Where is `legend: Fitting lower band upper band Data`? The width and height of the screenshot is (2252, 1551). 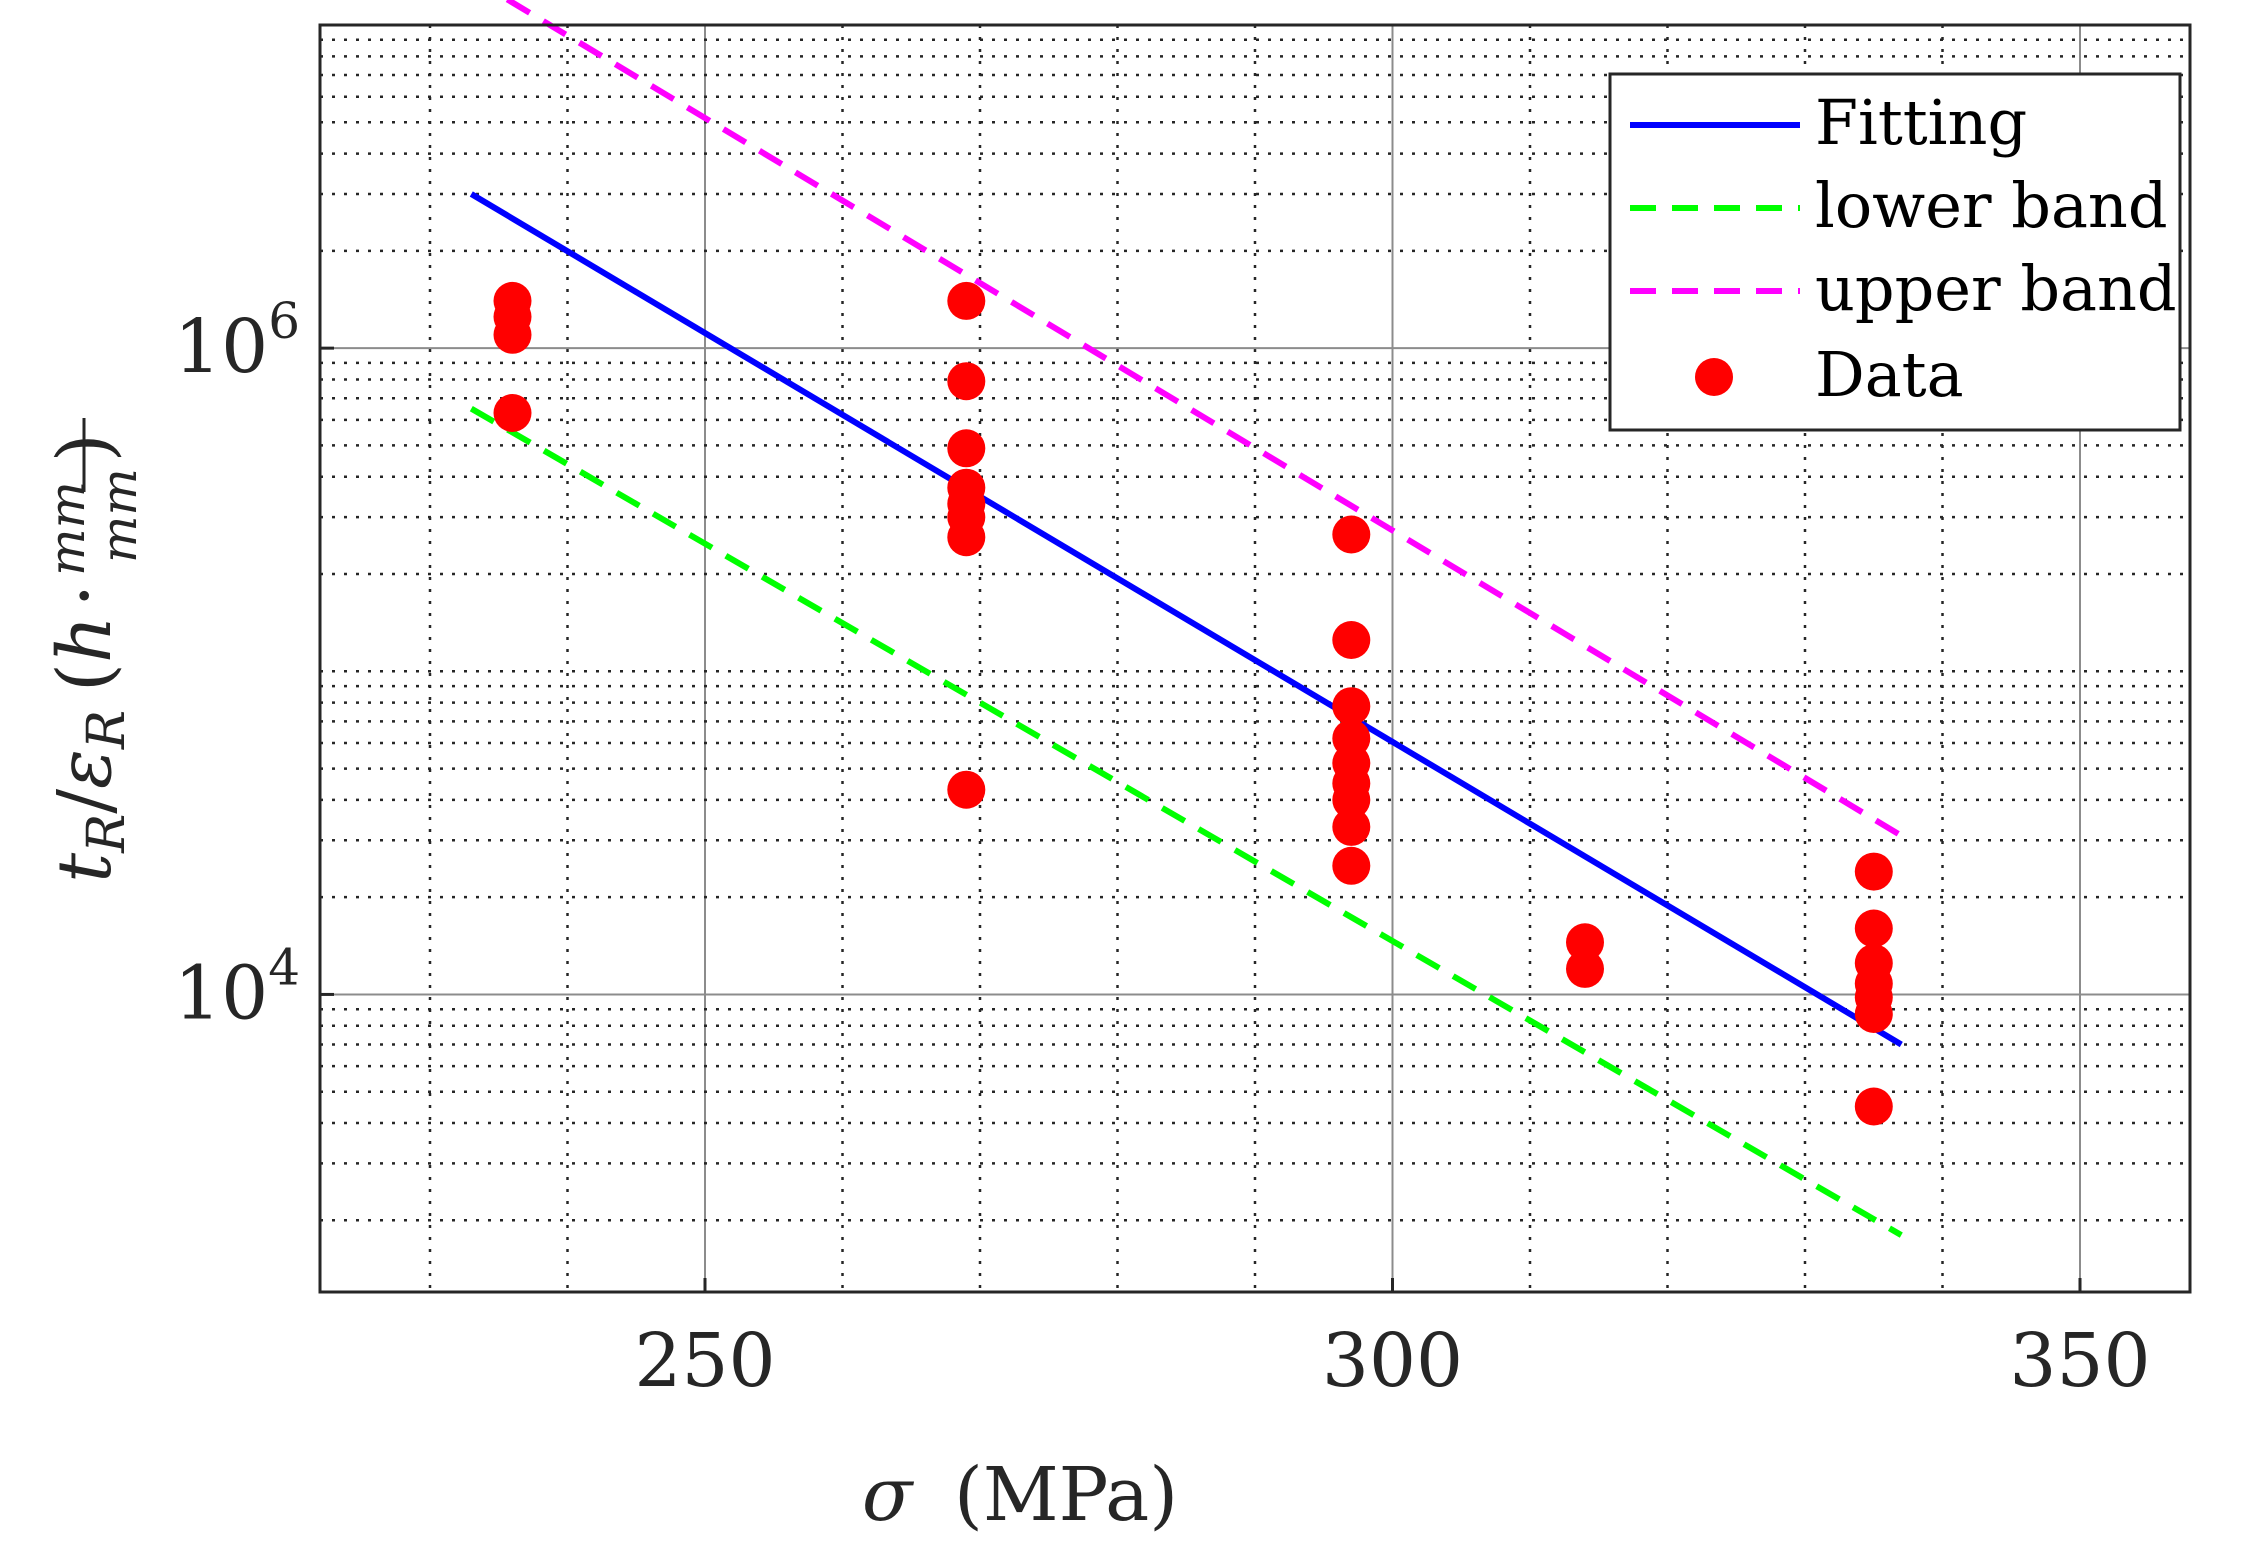
legend: Fitting lower band upper band Data is located at coordinates (1895, 252).